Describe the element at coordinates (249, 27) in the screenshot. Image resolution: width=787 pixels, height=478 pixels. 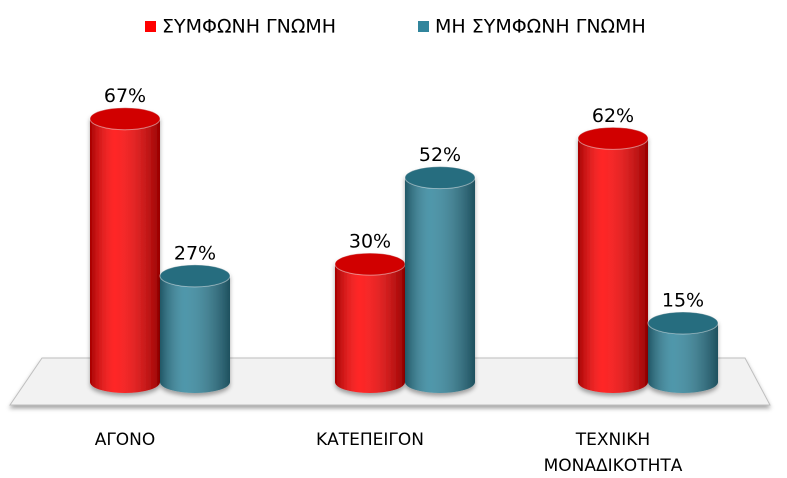
I see `legend-label: ΣΥΜΦΩΝΗ ΓΝΩΜΗ` at that location.